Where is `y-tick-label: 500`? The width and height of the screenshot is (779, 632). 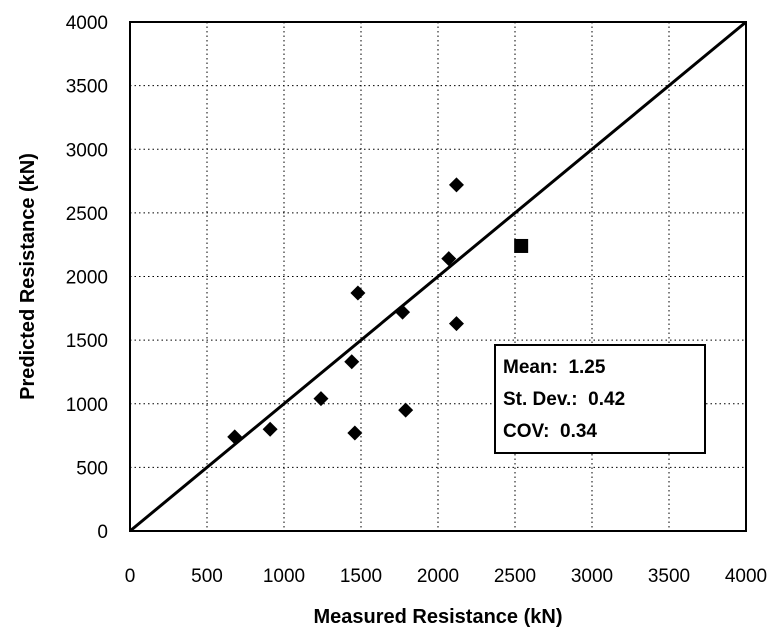 y-tick-label: 500 is located at coordinates (92, 468).